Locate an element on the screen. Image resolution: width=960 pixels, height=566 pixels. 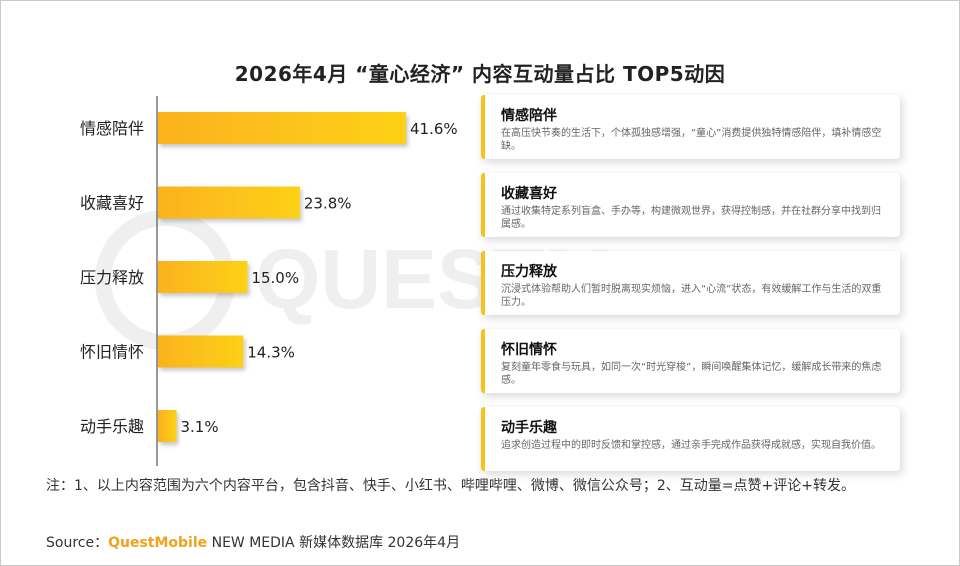
card-title: 压力释放 is located at coordinates (529, 272).